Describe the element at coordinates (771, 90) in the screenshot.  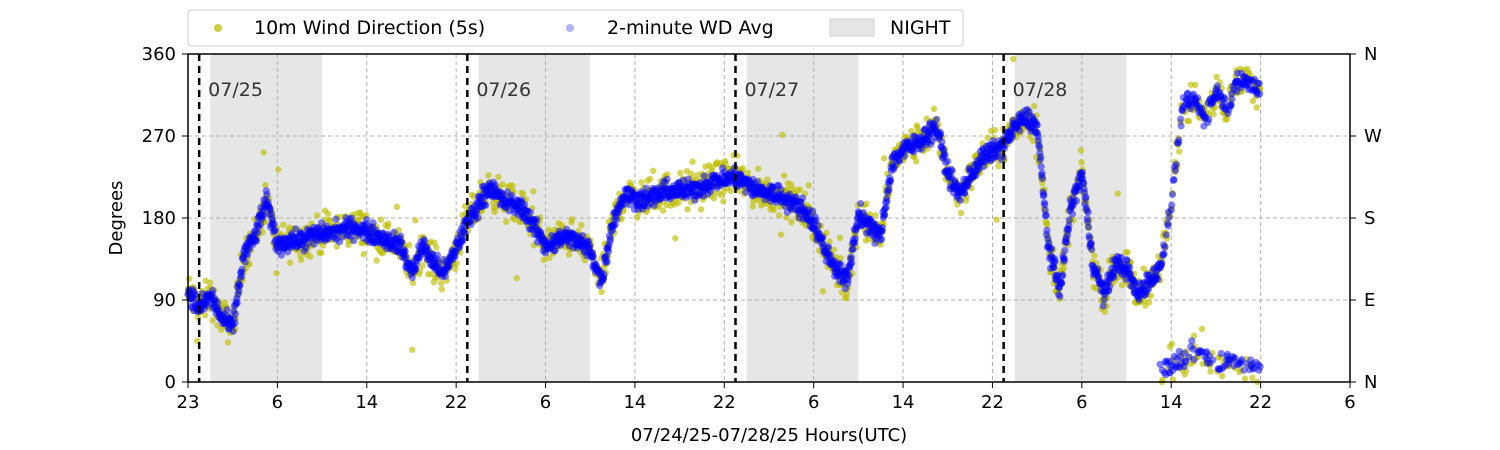
I see `day-label: 07/27` at that location.